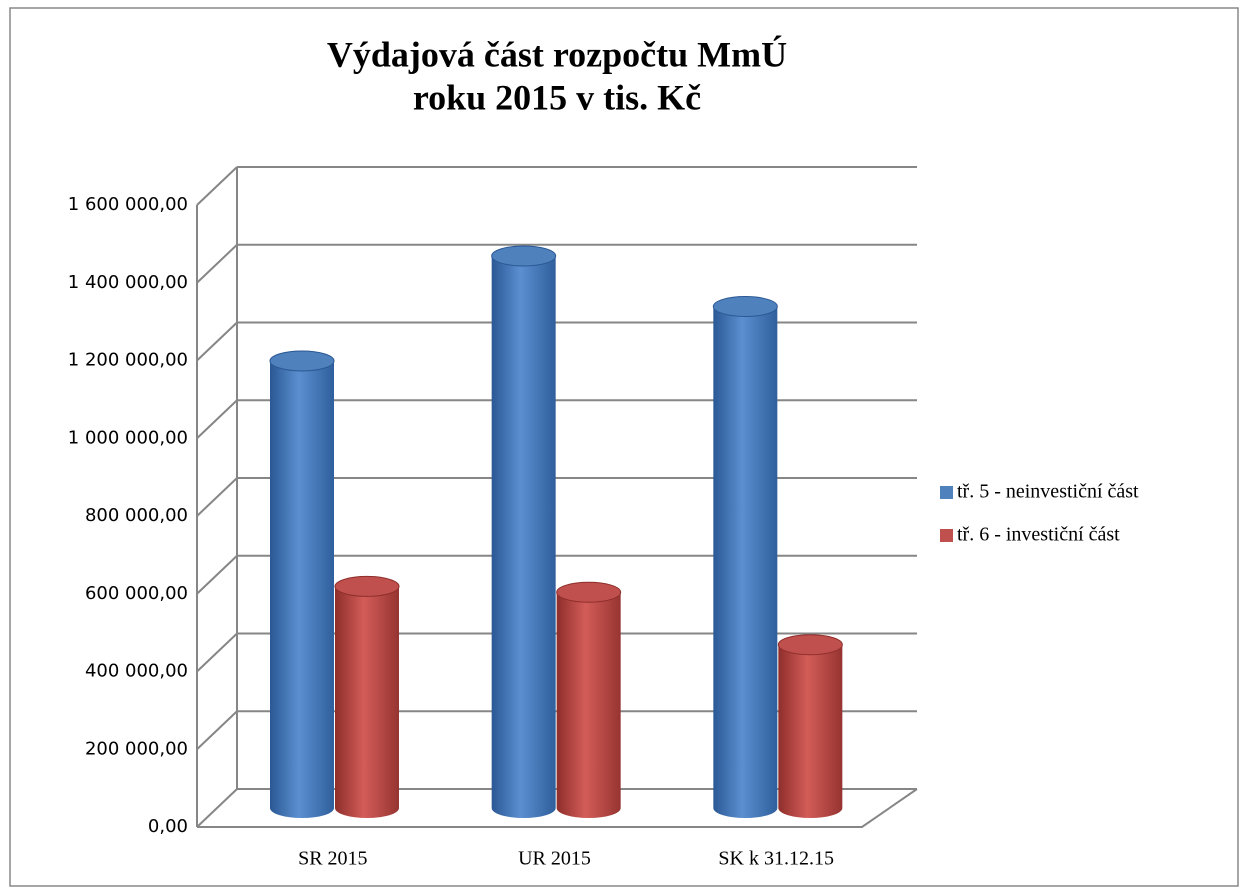 This screenshot has height=894, width=1247. What do you see at coordinates (128, 437) in the screenshot?
I see `y-tick-label: 1 000 000,00` at bounding box center [128, 437].